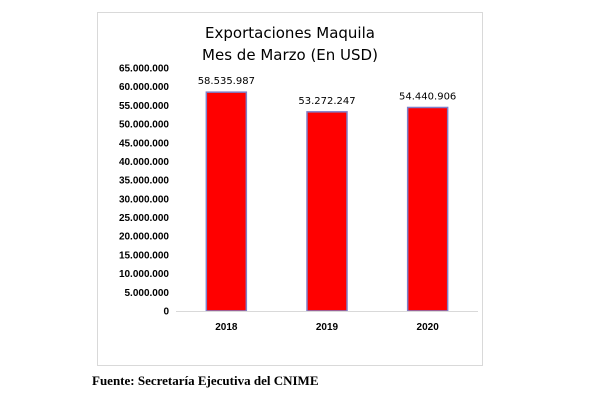  I want to click on chart-subtitle: Mes de Marzo (En USD), so click(290, 55).